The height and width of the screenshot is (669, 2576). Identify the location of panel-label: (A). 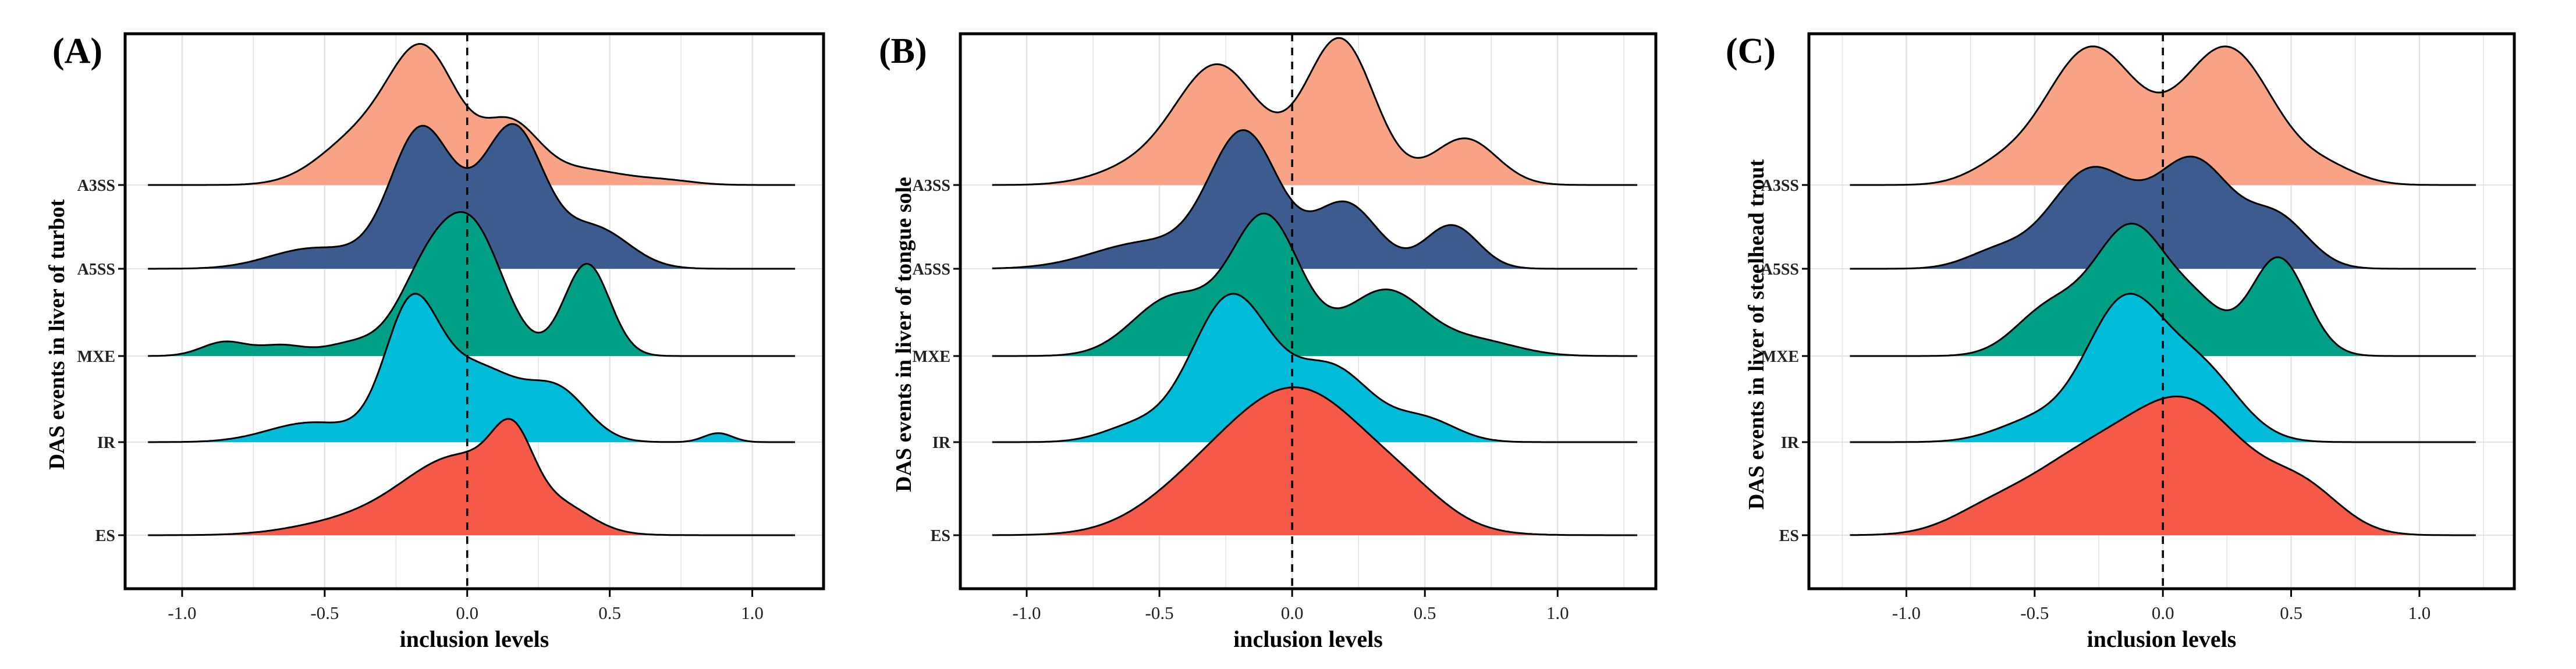
(77, 51).